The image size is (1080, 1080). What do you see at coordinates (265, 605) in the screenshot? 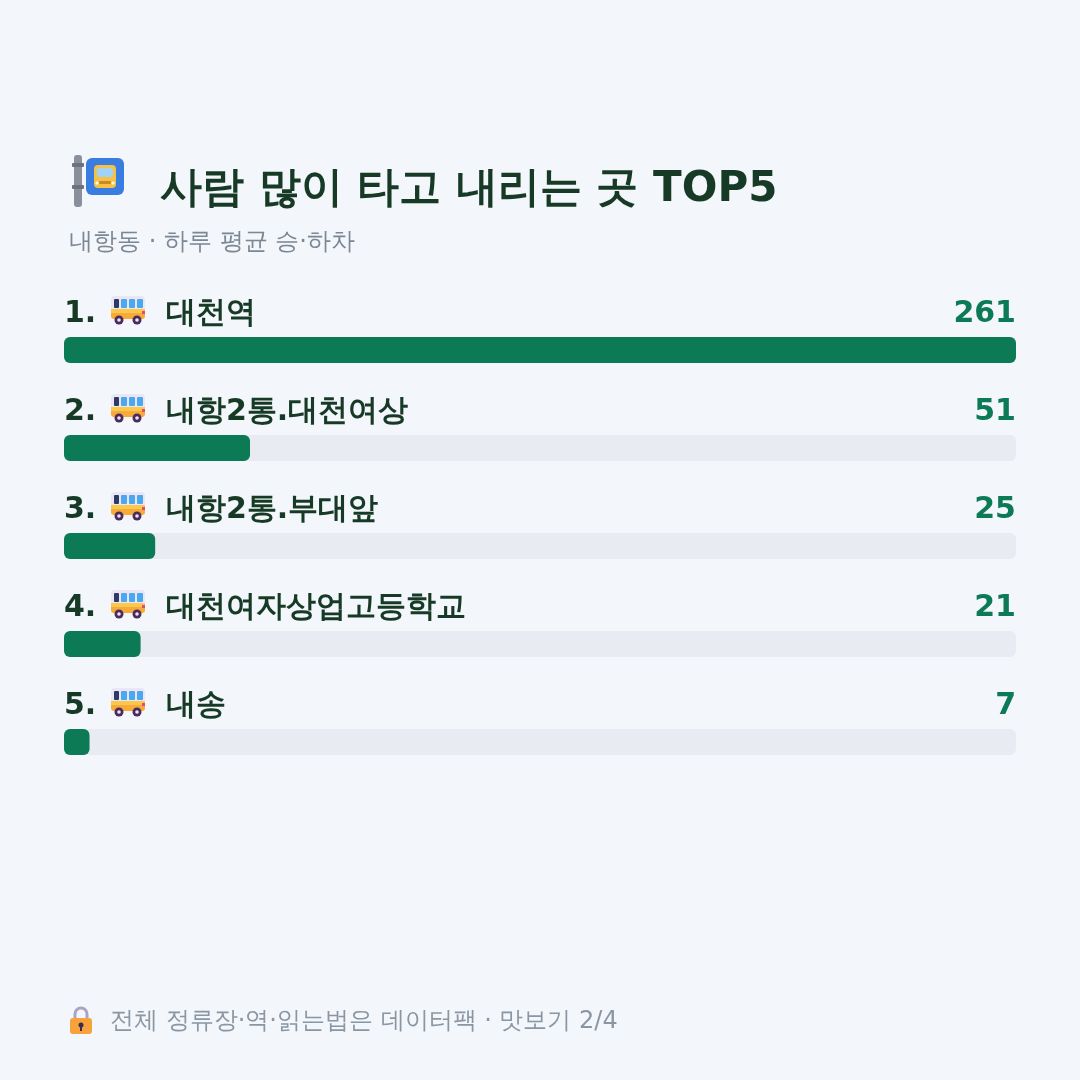
I see `category-label: 4. 대천여자상업고등학교` at bounding box center [265, 605].